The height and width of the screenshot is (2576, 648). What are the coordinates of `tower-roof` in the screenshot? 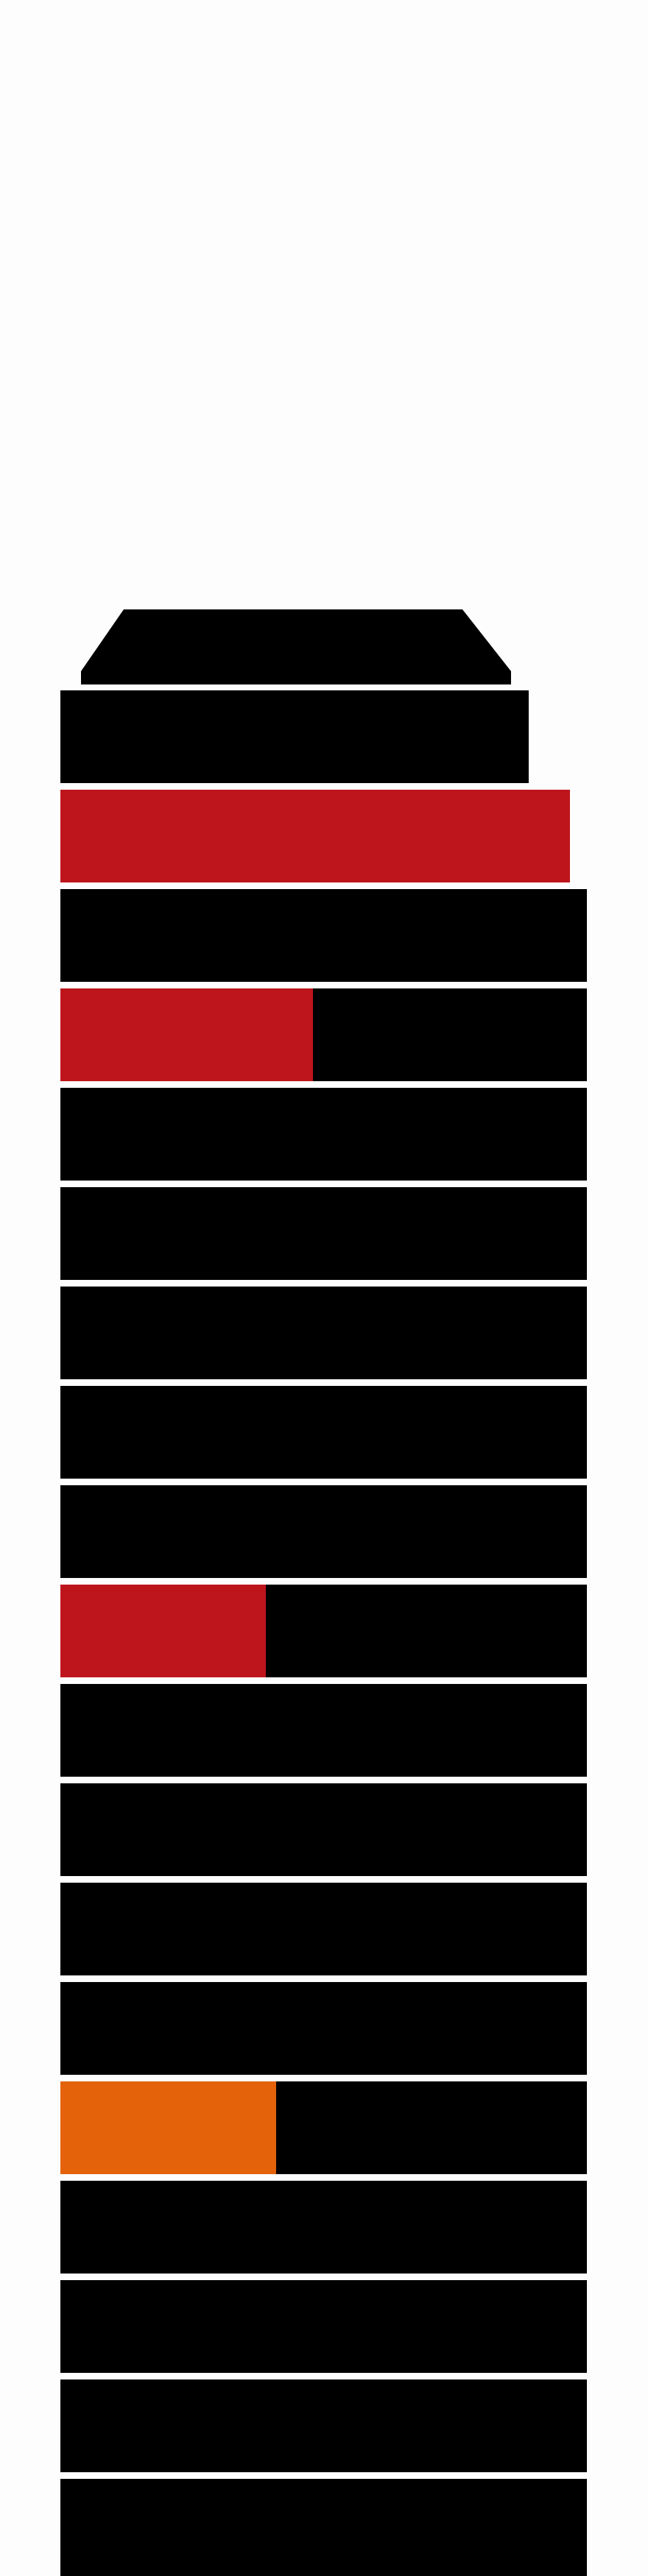 It's located at (296, 646).